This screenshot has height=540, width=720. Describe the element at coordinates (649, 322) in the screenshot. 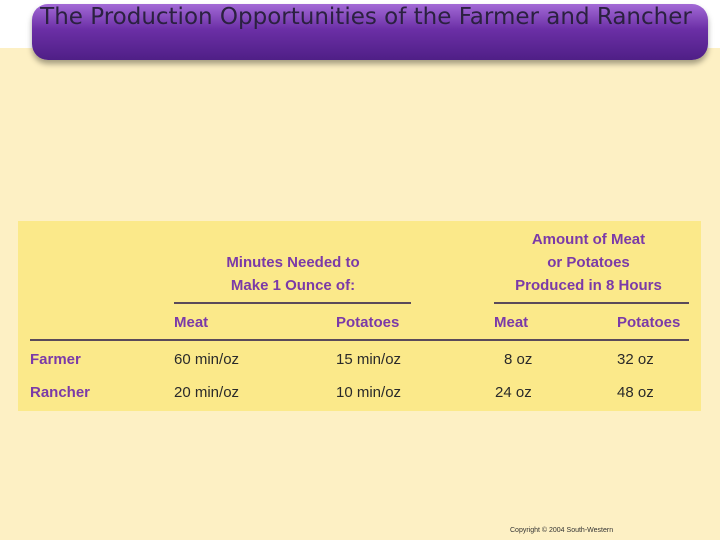

I see `col-potatoes-amount: Potatoes` at that location.